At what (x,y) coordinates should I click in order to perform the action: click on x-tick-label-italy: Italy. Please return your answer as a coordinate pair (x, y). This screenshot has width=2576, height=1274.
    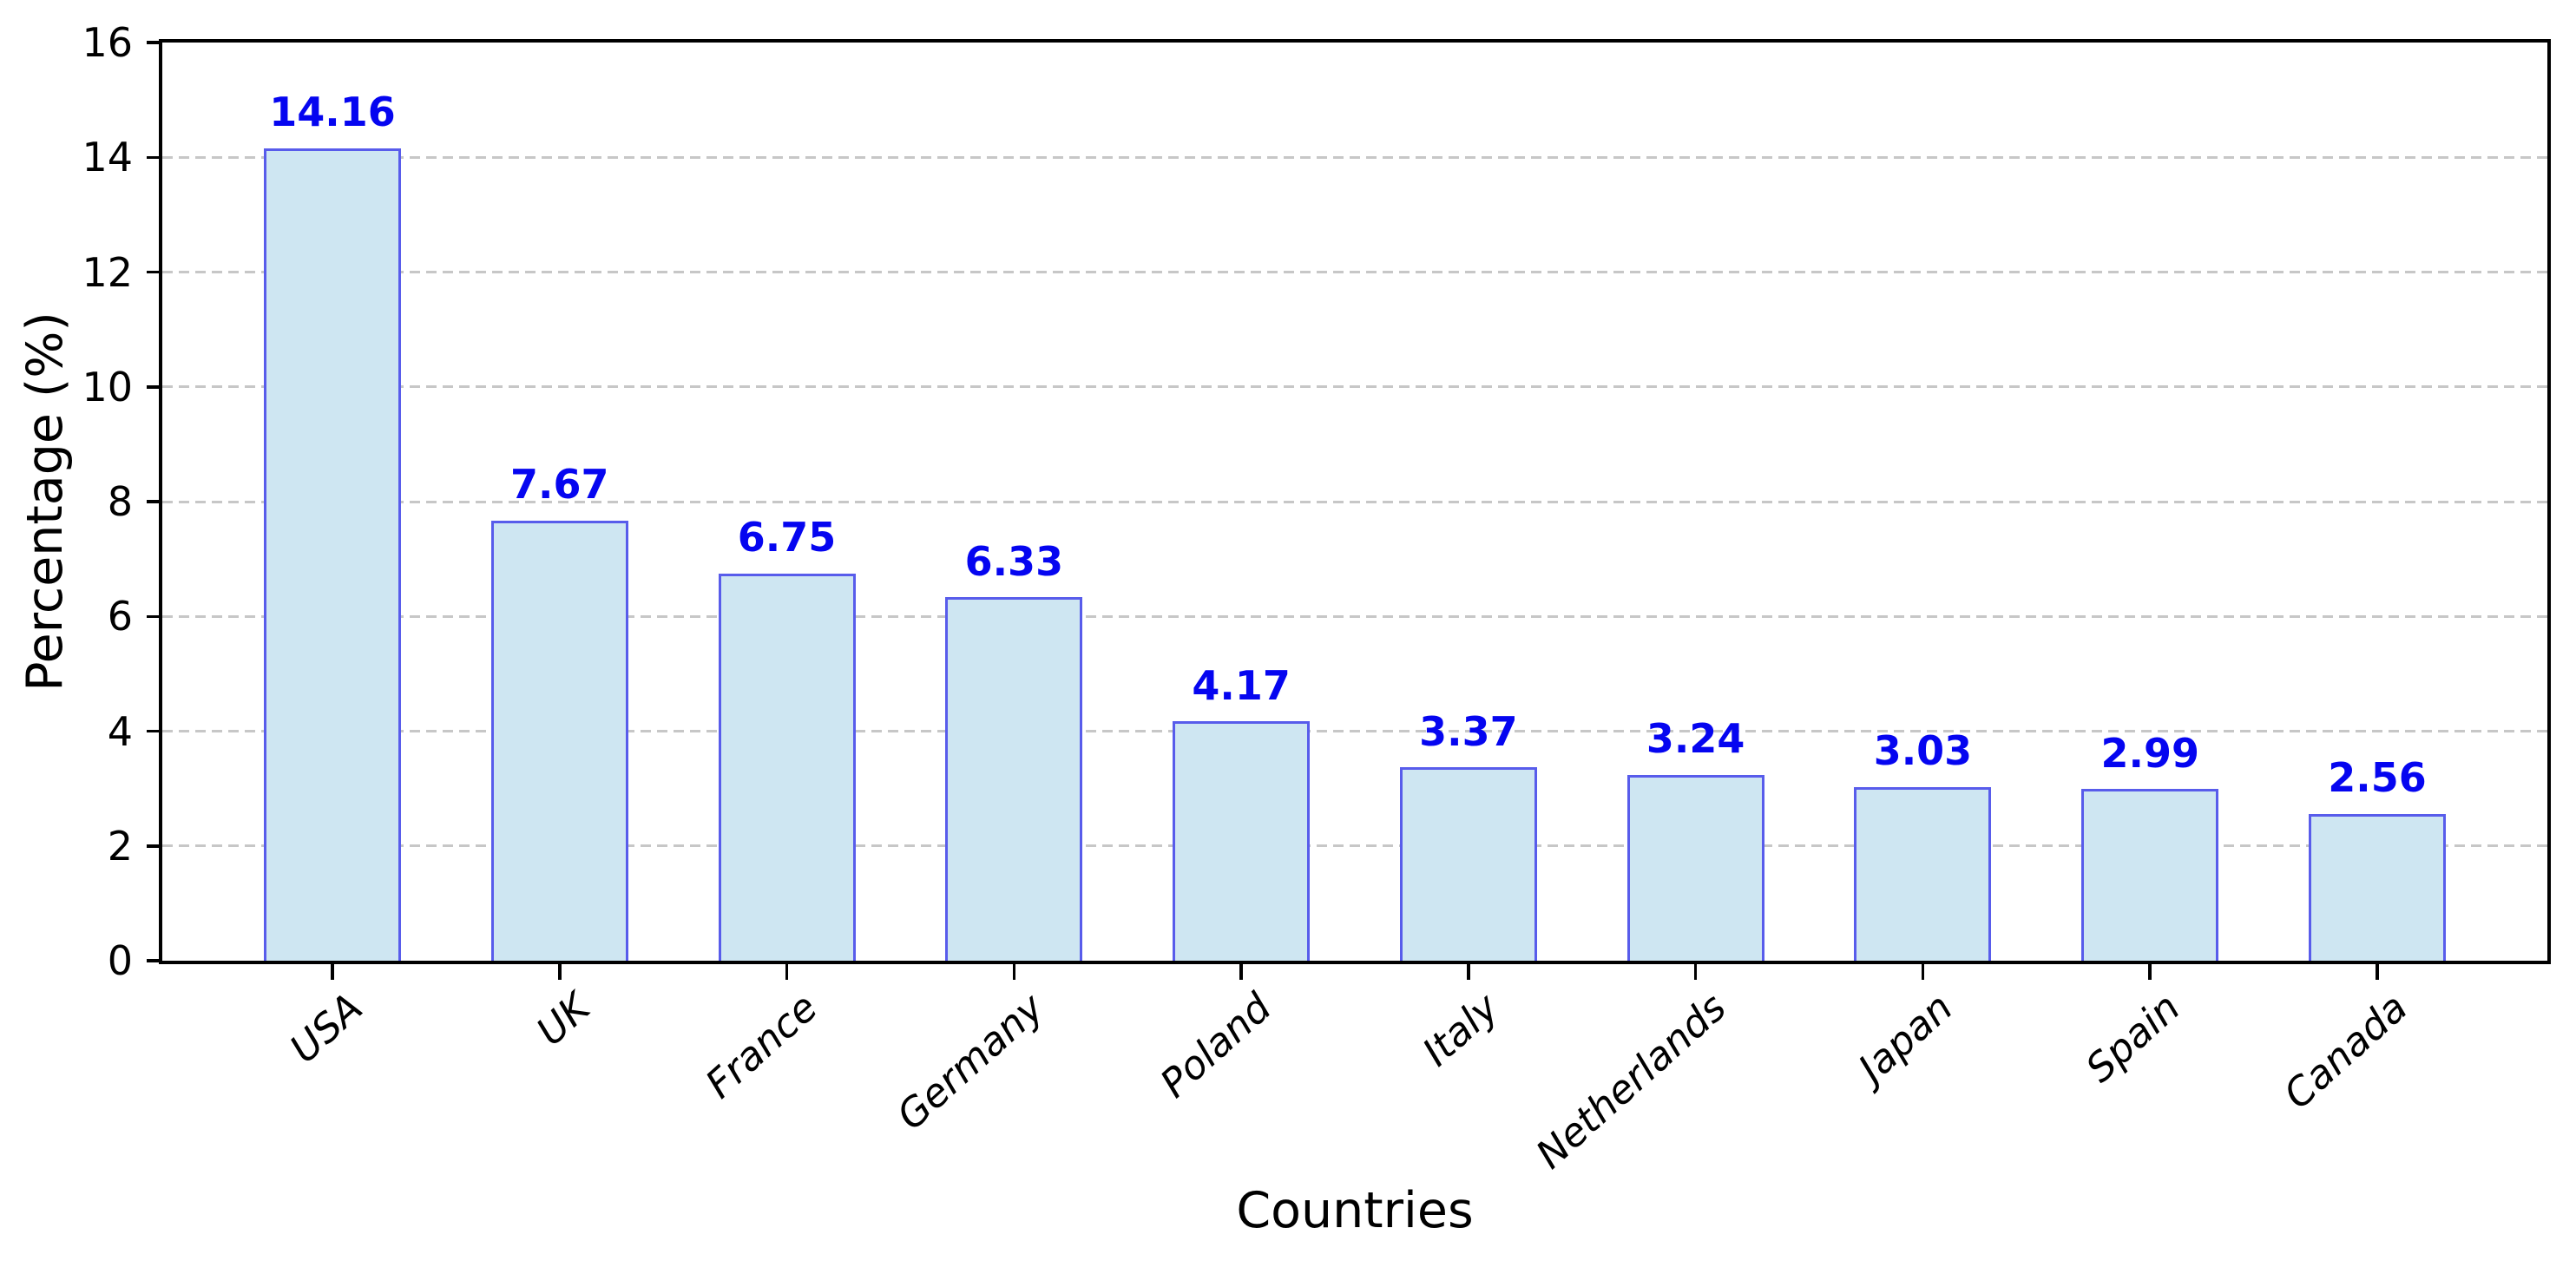
    Looking at the image, I should click on (1460, 1029).